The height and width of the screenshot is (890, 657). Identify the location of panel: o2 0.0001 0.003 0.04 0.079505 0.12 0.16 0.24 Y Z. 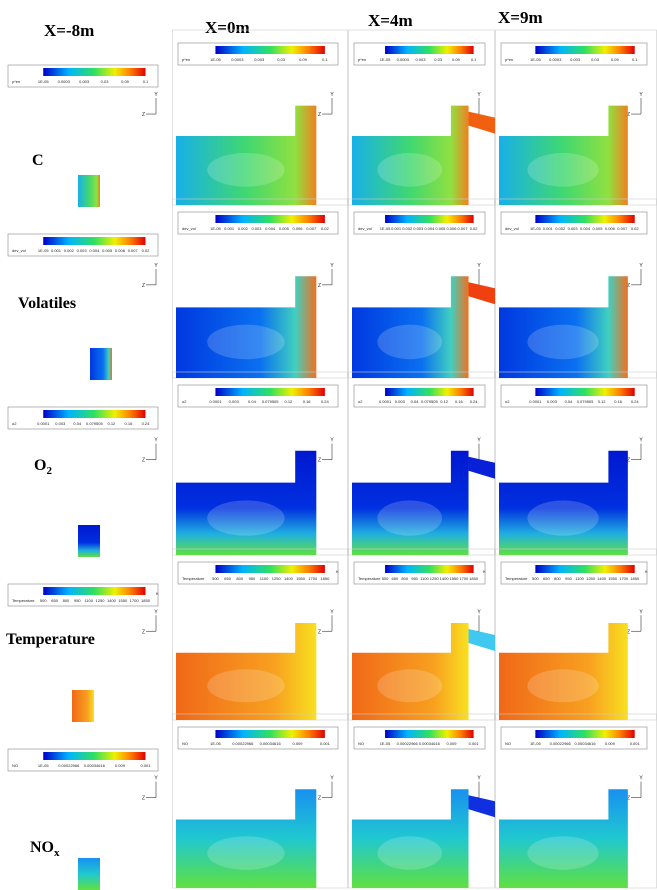
(82, 481).